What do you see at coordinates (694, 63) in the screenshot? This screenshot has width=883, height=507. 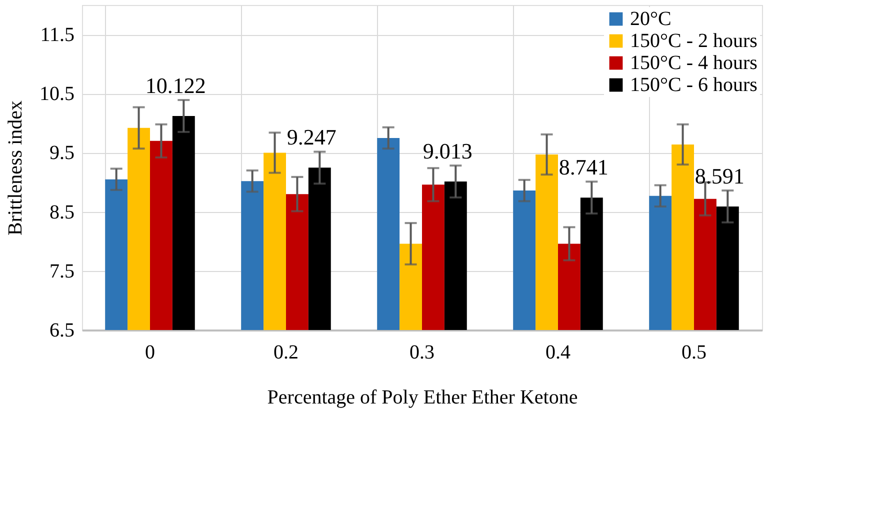 I see `legend-label: 150°C - 4 hours` at bounding box center [694, 63].